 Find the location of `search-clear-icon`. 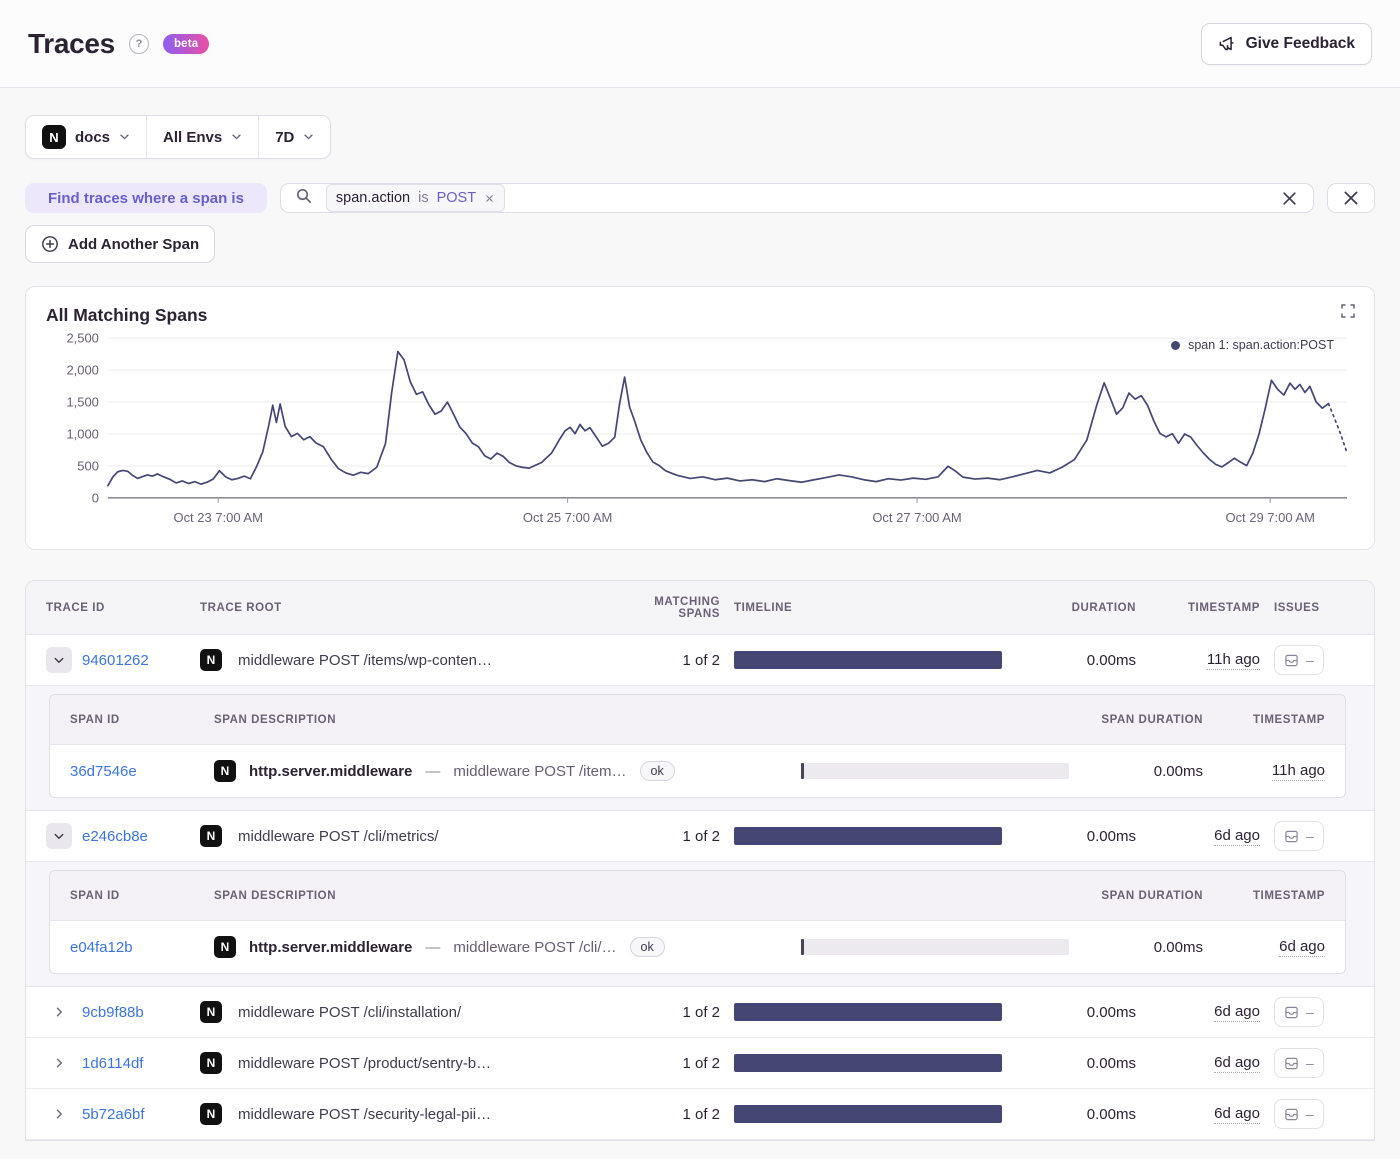

search-clear-icon is located at coordinates (1289, 198).